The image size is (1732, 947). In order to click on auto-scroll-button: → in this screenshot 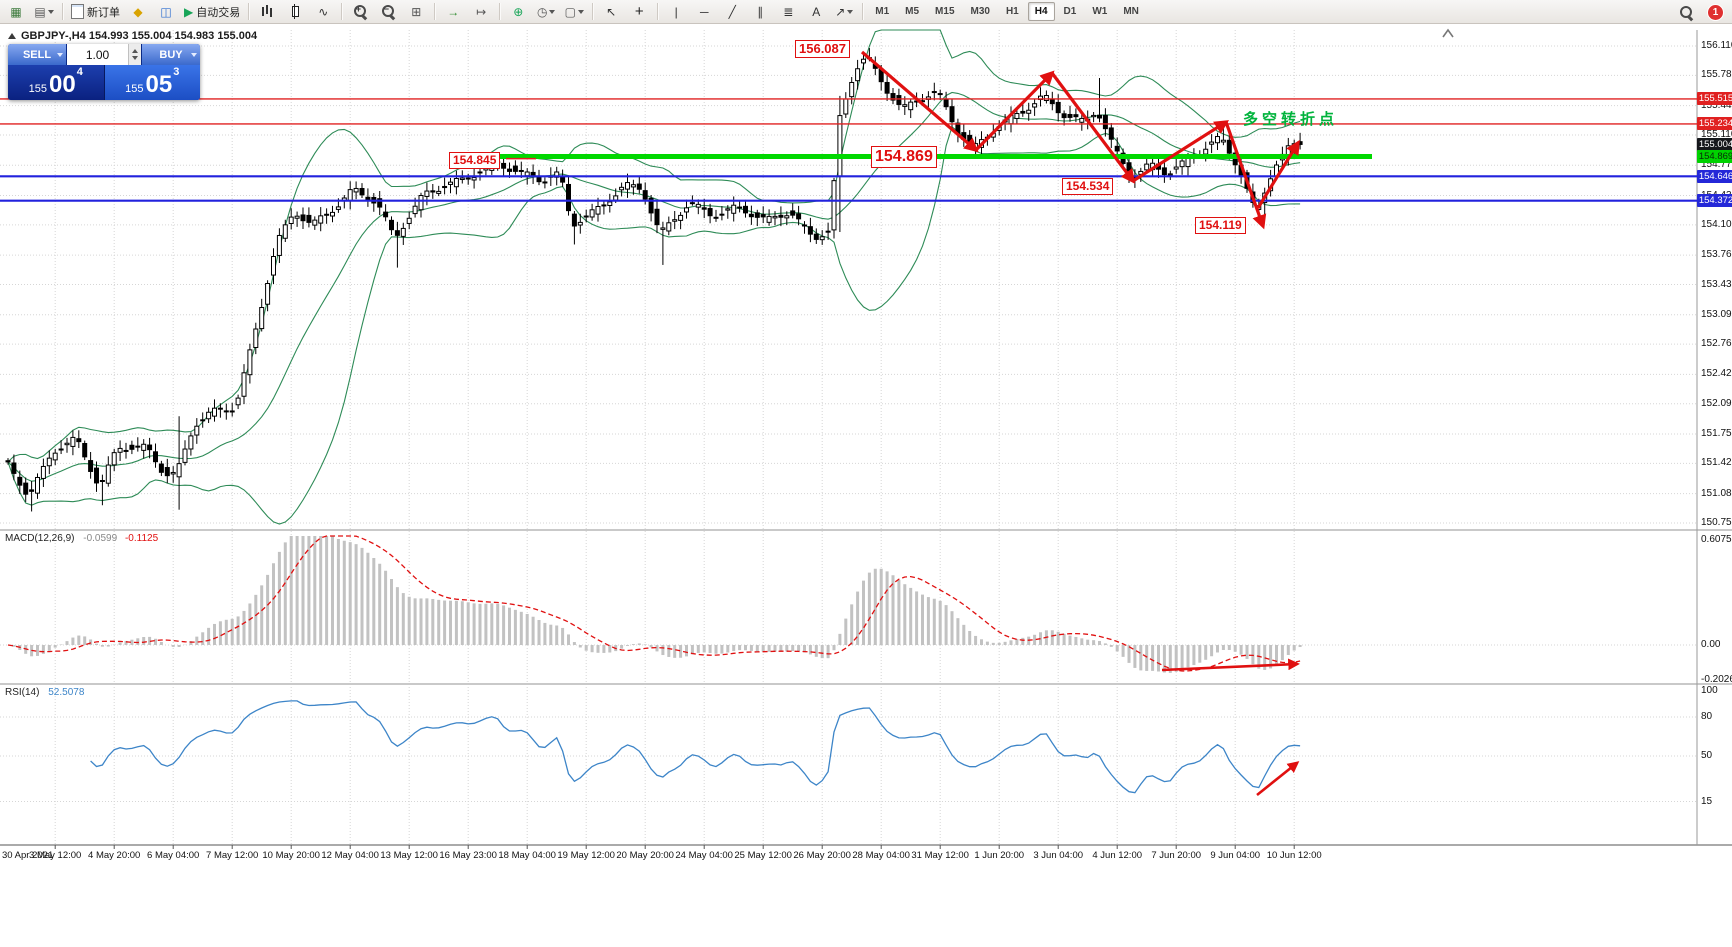, I will do `click(453, 12)`.